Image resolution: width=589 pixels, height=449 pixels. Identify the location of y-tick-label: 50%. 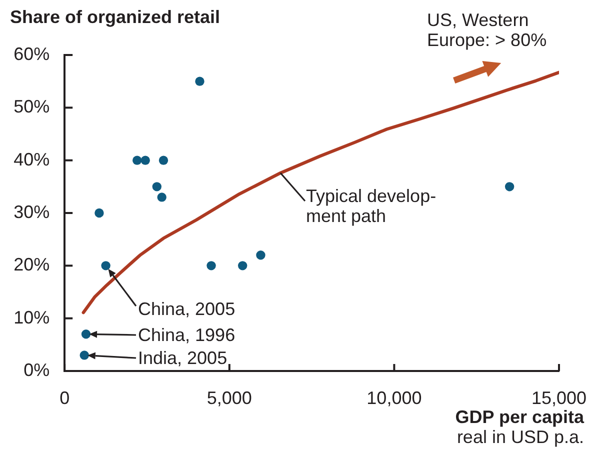
(32, 106).